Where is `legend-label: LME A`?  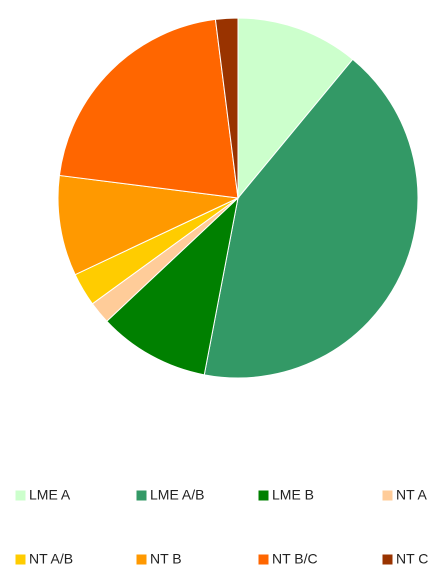
legend-label: LME A is located at coordinates (50, 495).